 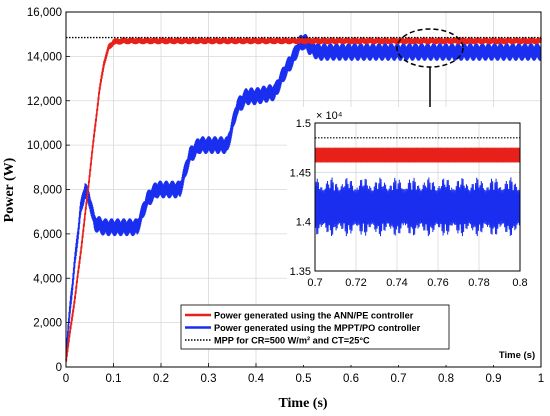 What do you see at coordinates (494, 379) in the screenshot?
I see `x-tick-label: 0.9` at bounding box center [494, 379].